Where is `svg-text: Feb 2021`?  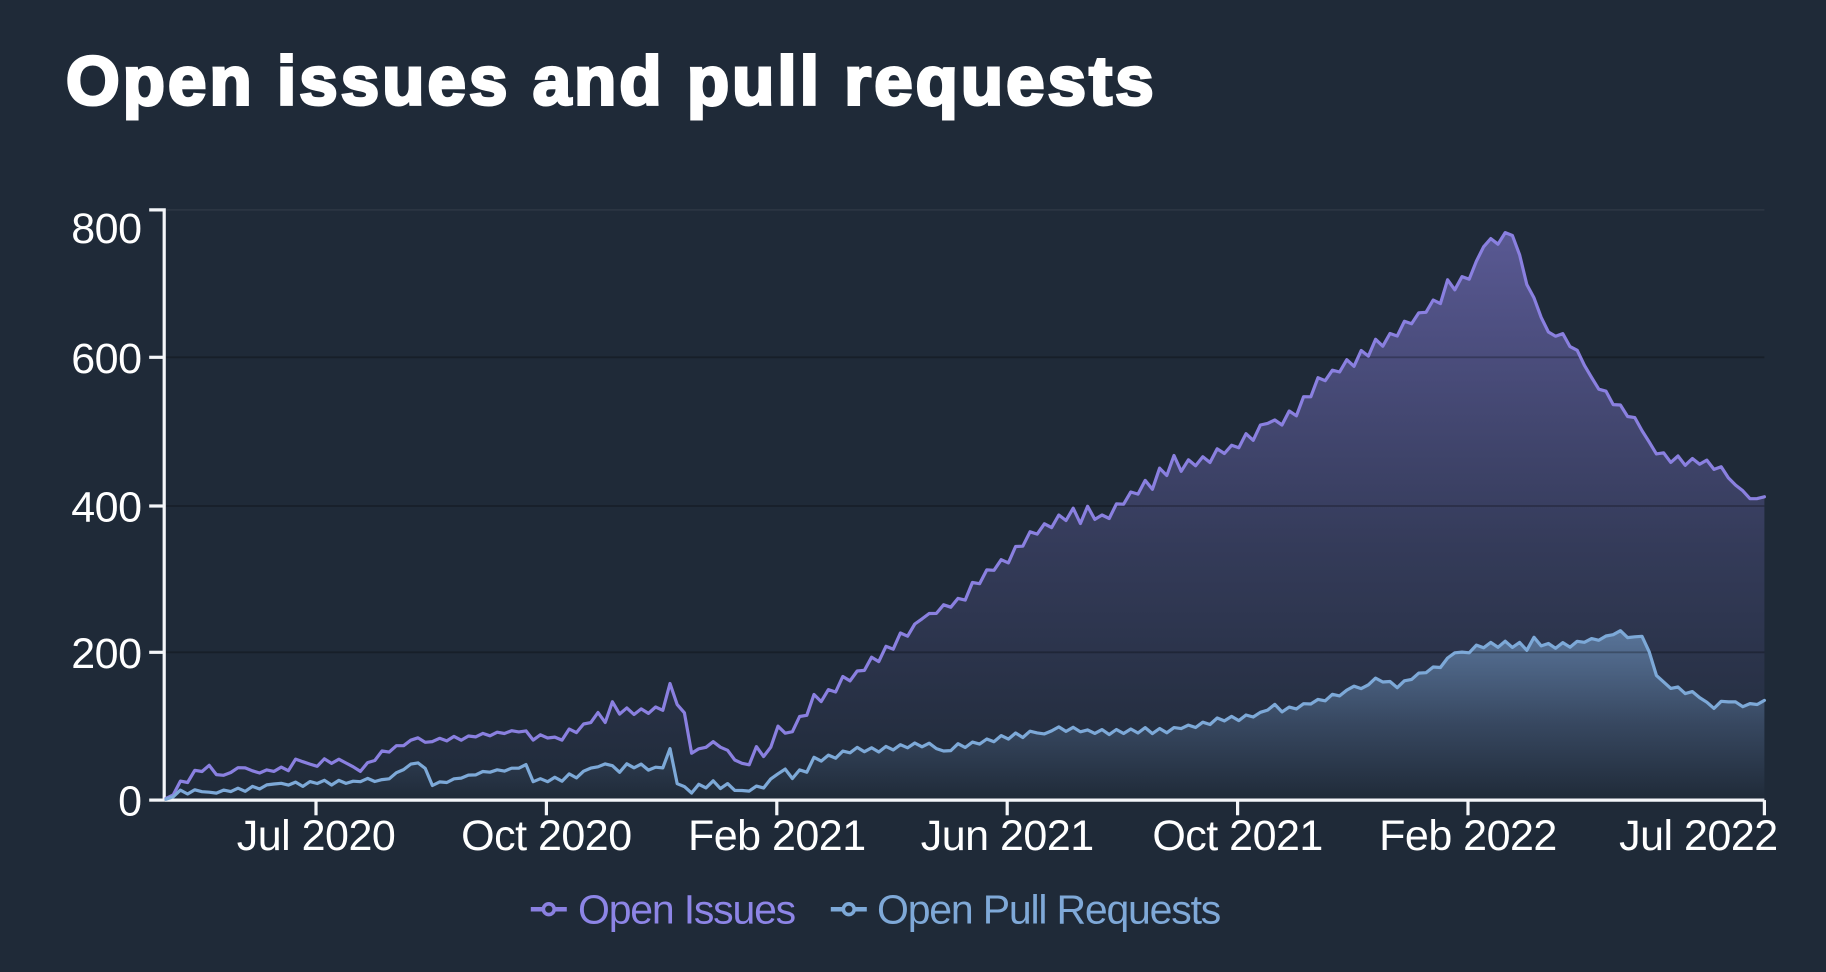 svg-text: Feb 2021 is located at coordinates (777, 836).